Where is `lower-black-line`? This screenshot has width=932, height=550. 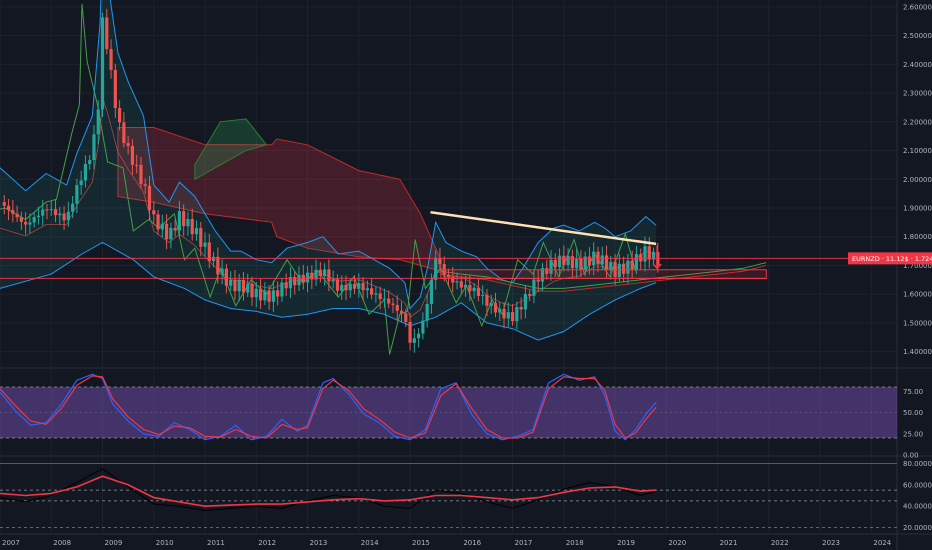 lower-black-line is located at coordinates (328, 490).